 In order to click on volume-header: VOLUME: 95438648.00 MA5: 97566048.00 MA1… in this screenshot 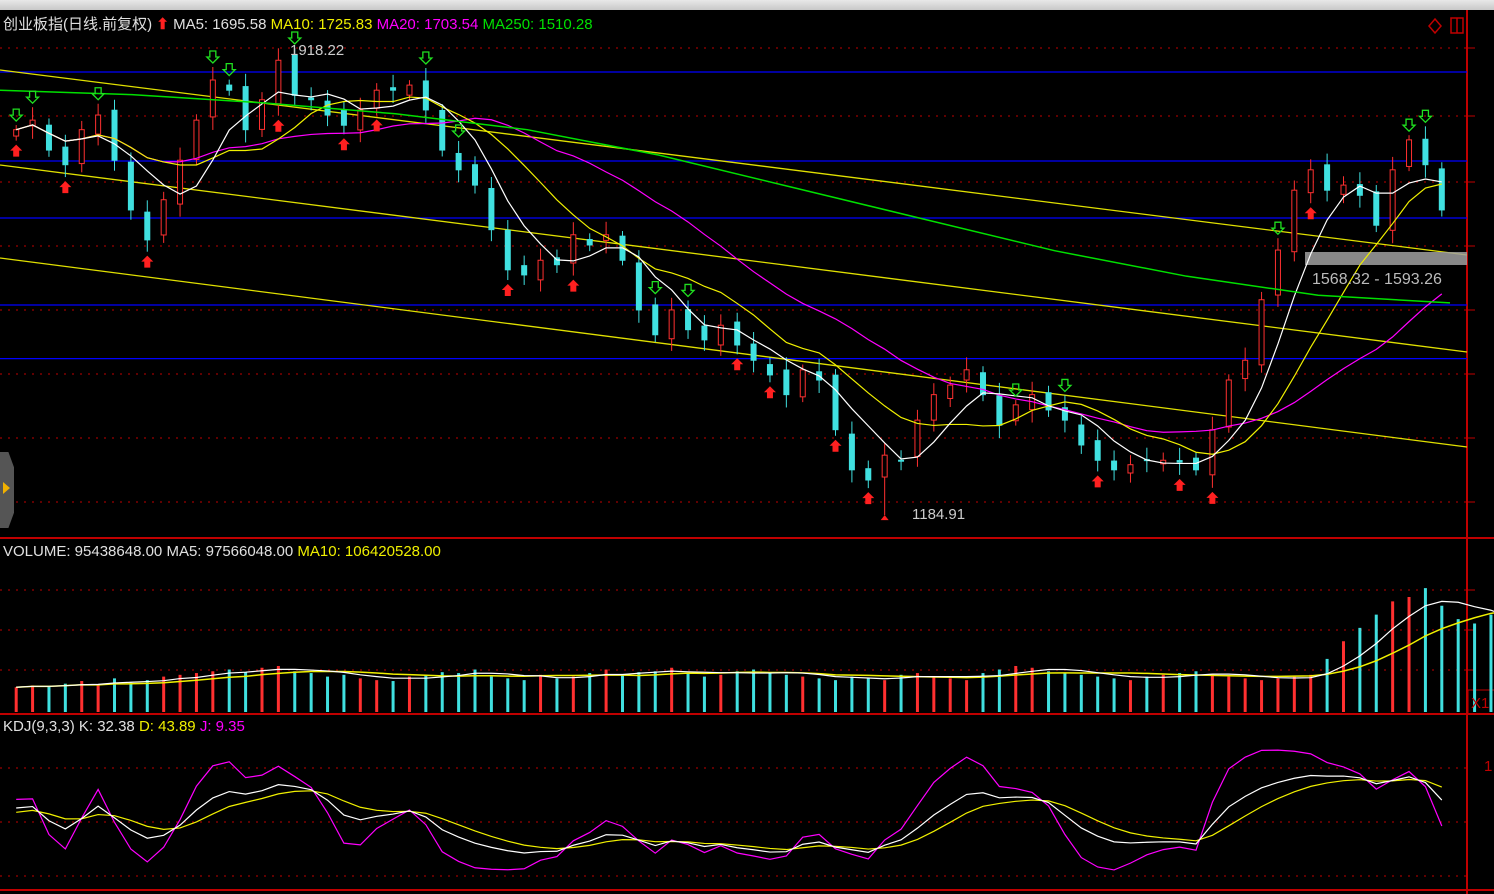, I will do `click(222, 552)`.